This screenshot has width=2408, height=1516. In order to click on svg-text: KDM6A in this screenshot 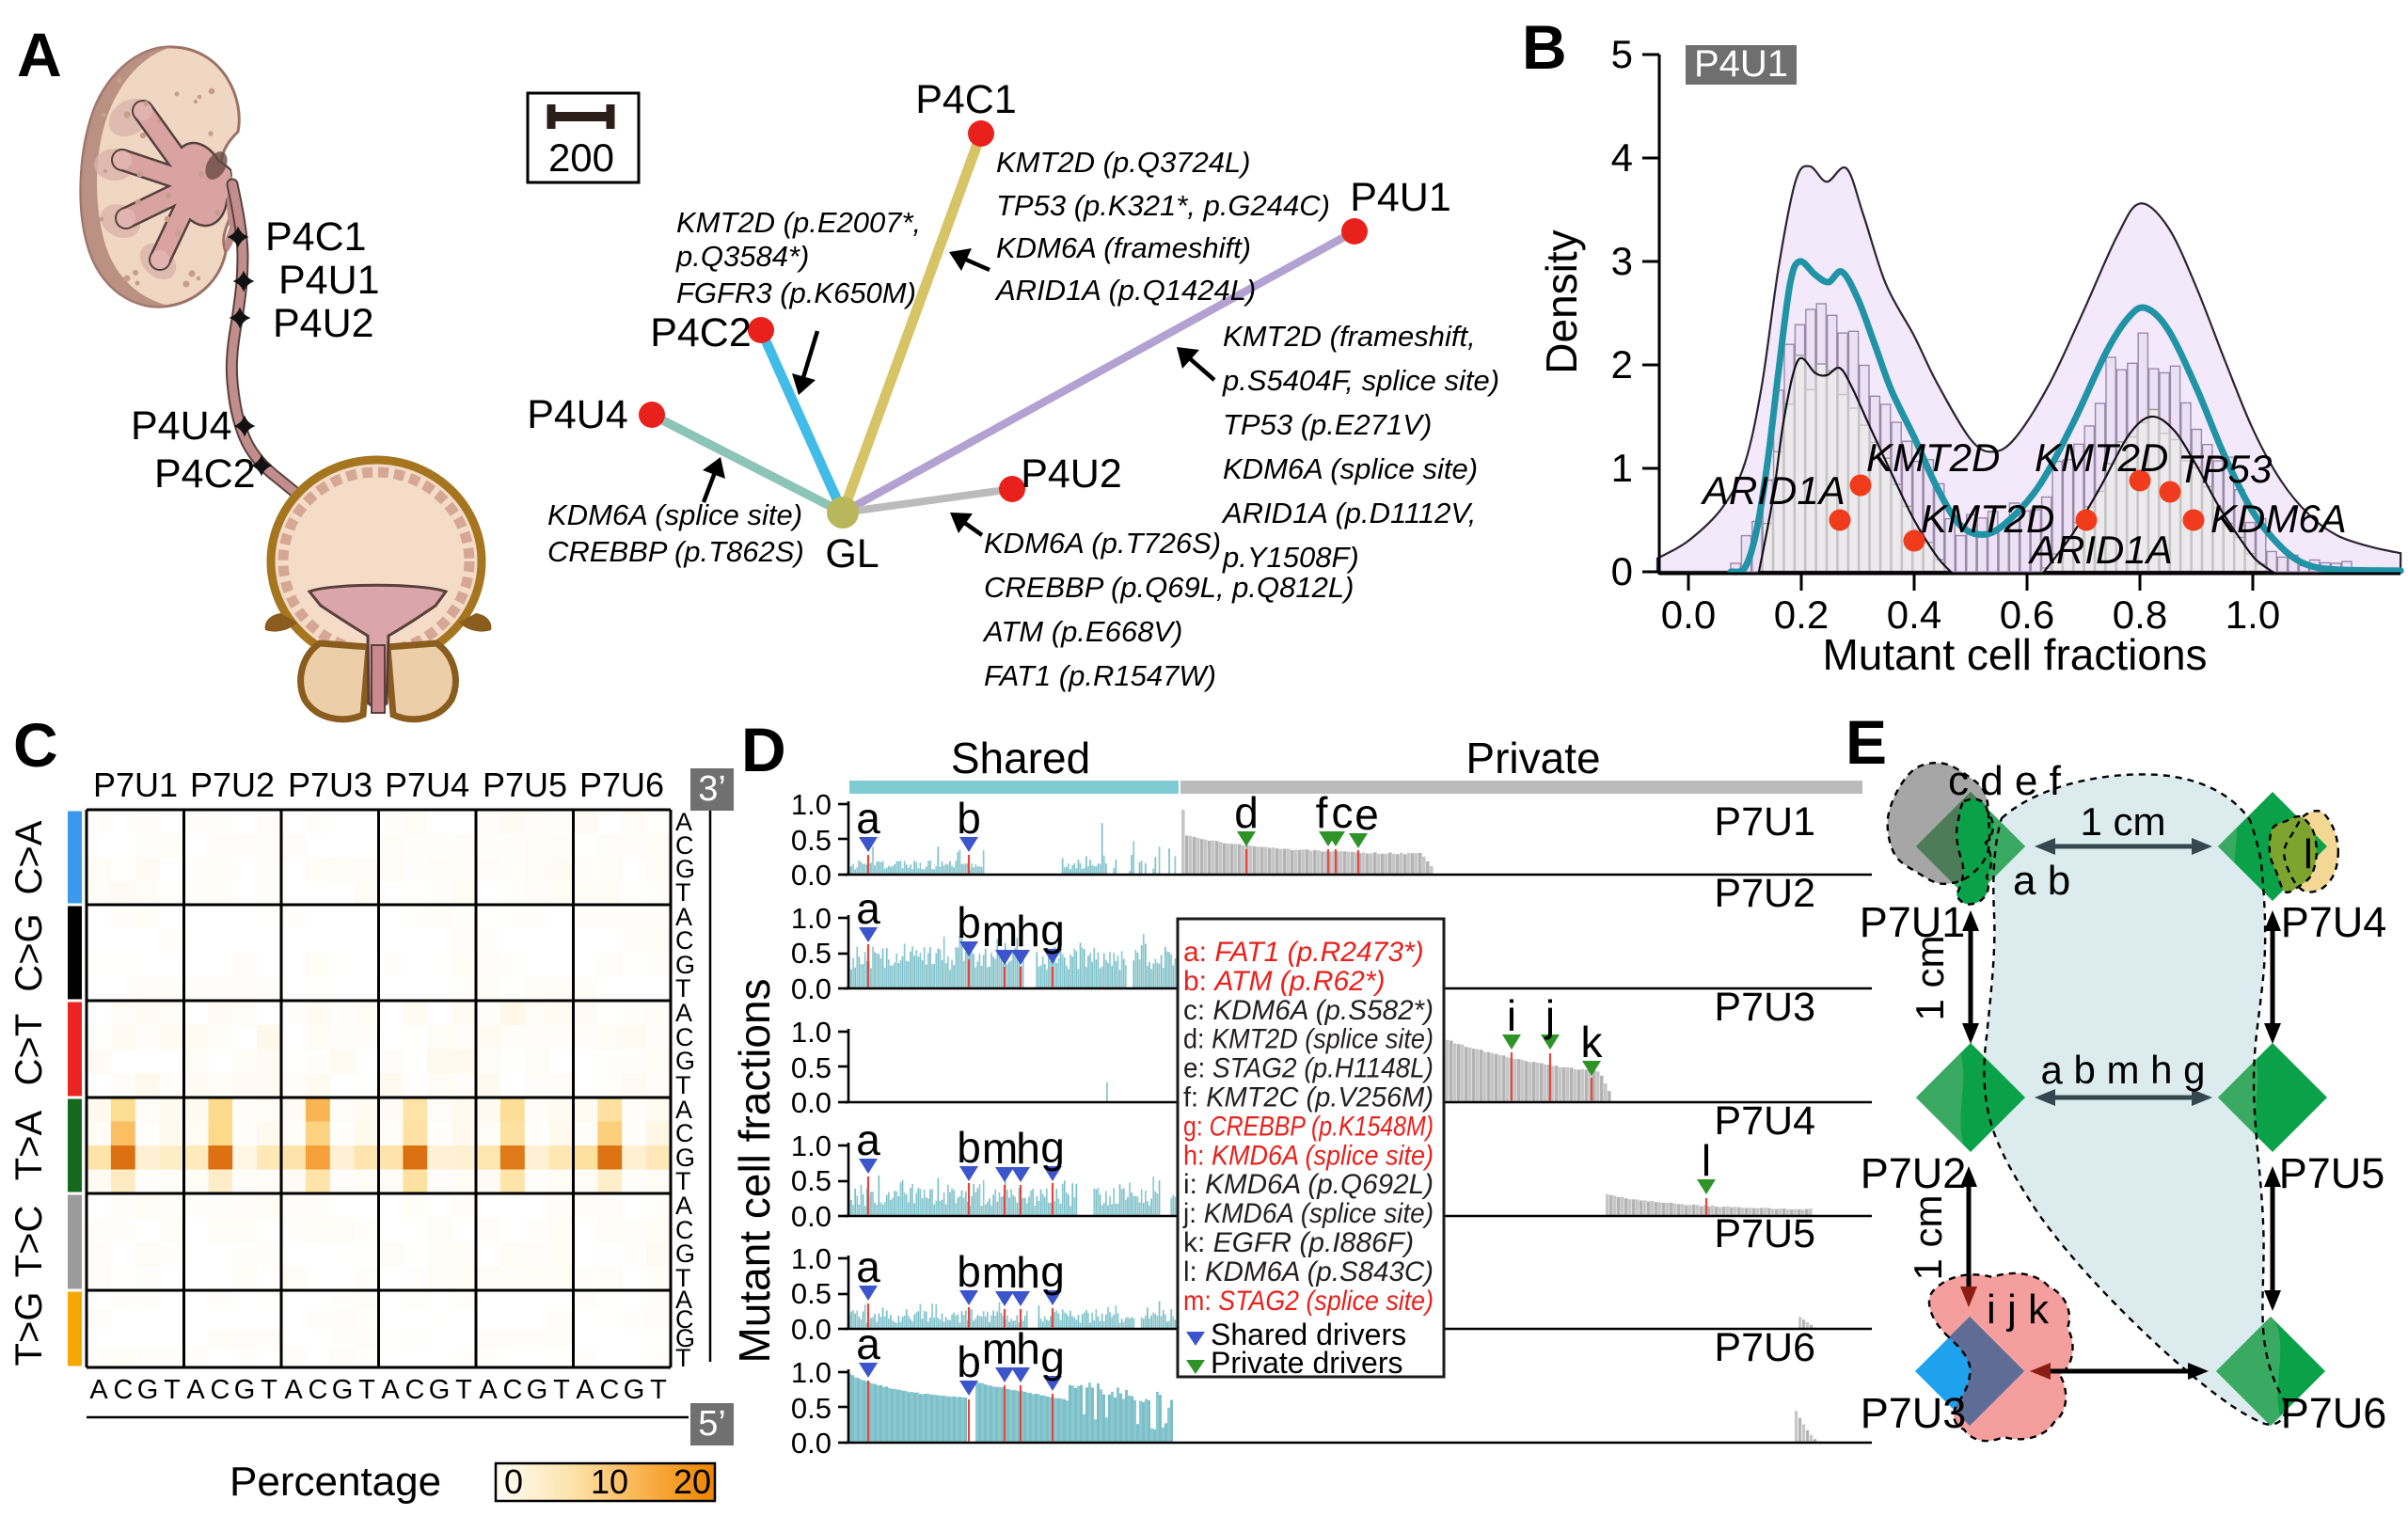, I will do `click(2279, 519)`.